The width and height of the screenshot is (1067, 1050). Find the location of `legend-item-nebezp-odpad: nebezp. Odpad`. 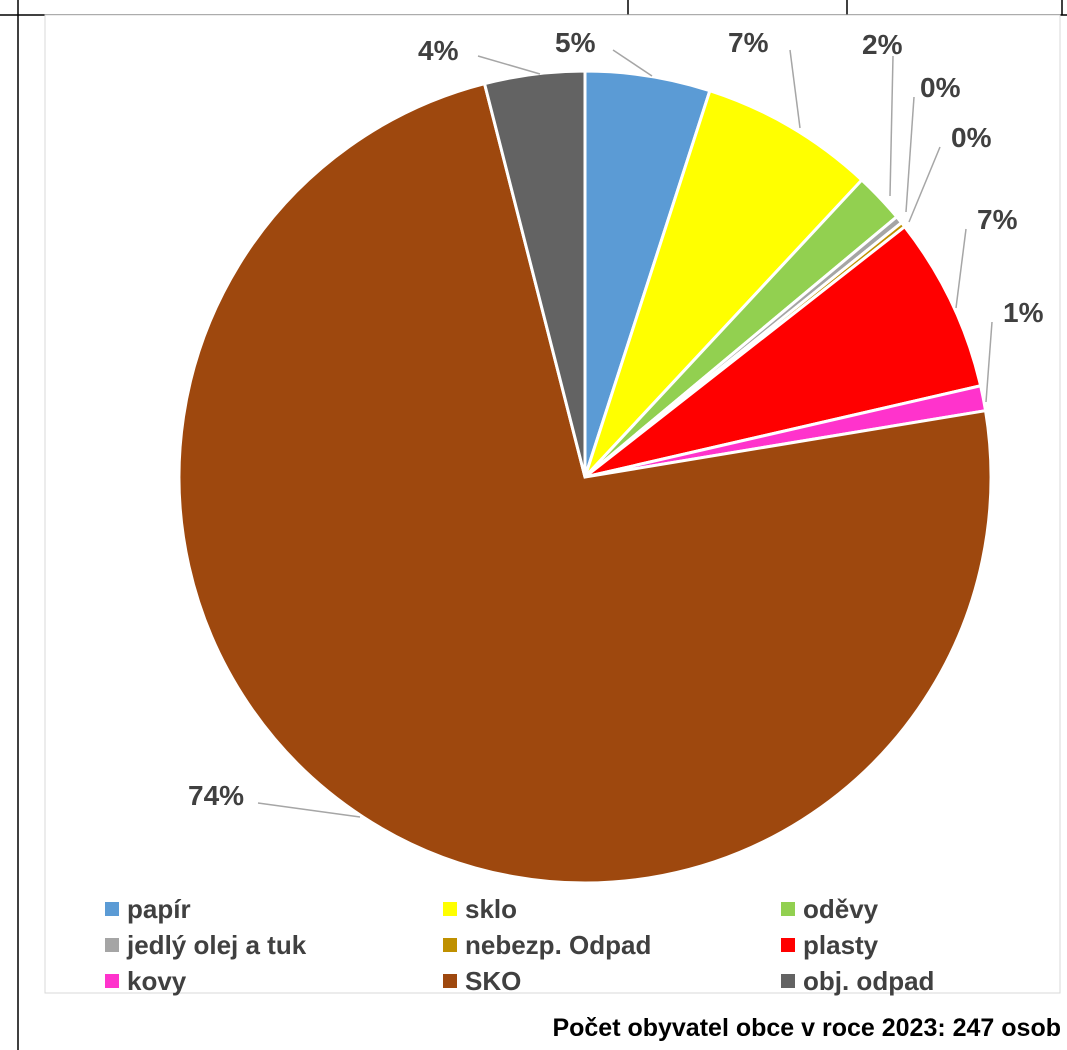

legend-item-nebezp-odpad: nebezp. Odpad is located at coordinates (558, 945).